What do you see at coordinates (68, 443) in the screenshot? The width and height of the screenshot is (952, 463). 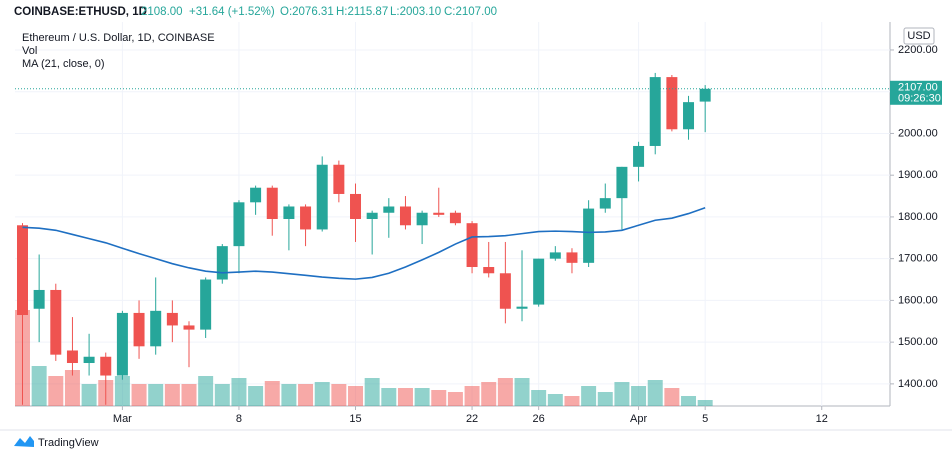 I see `brand: TradingView` at bounding box center [68, 443].